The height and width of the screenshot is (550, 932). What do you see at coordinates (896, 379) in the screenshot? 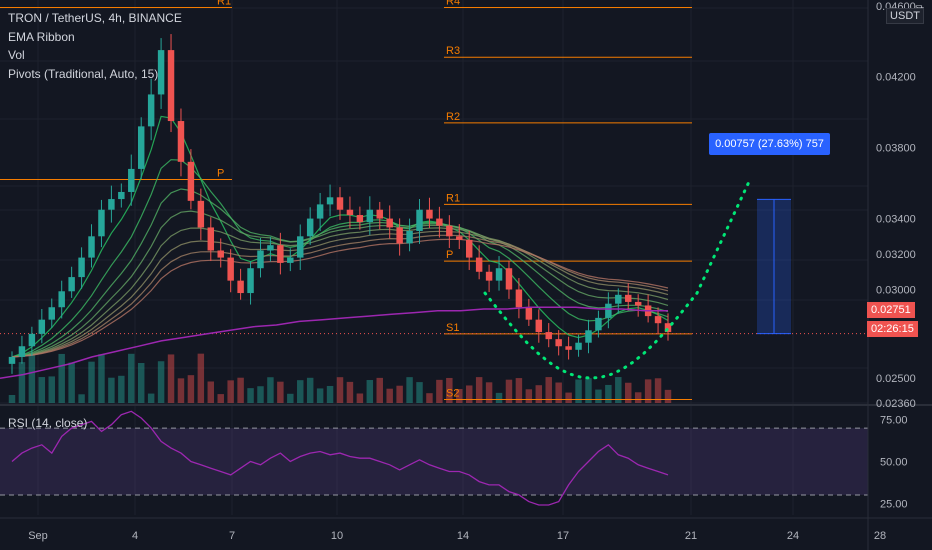
I see `price-tick-label: 0.02500` at bounding box center [896, 379].